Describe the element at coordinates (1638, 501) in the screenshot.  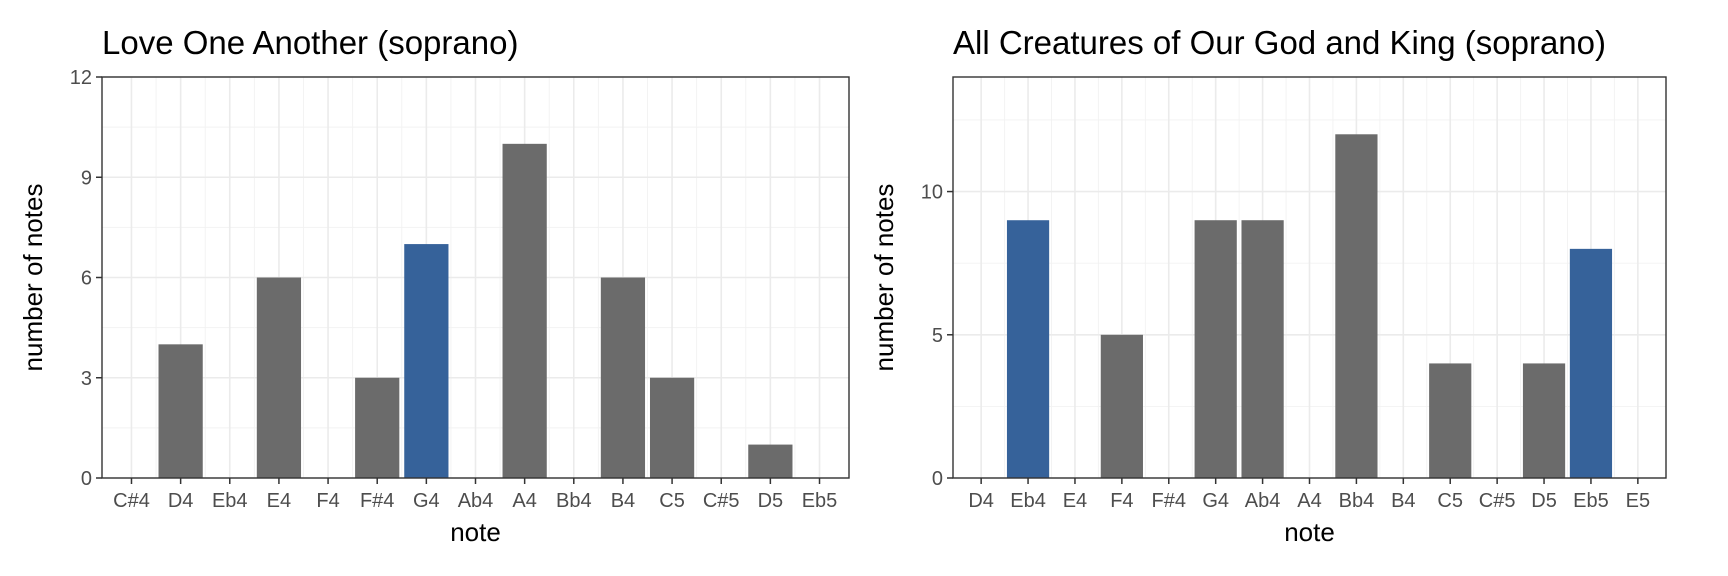
I see `x-tick-label: E5` at that location.